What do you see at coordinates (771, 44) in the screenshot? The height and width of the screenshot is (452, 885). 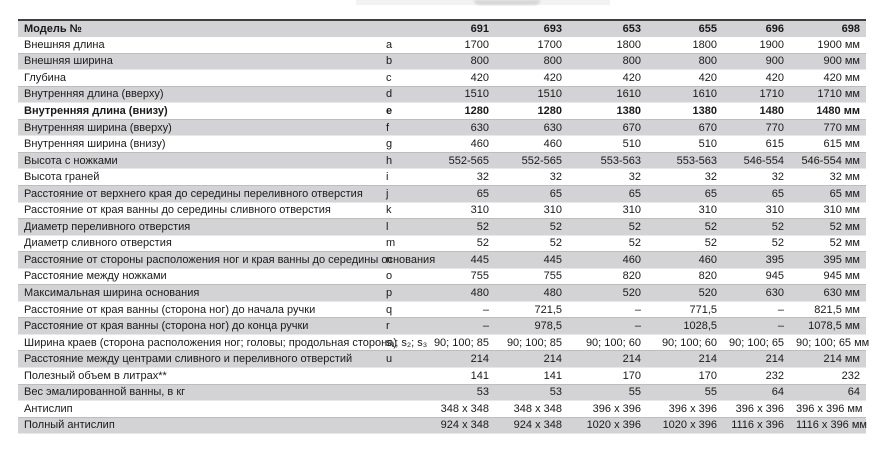 I see `value-cell: 1900` at bounding box center [771, 44].